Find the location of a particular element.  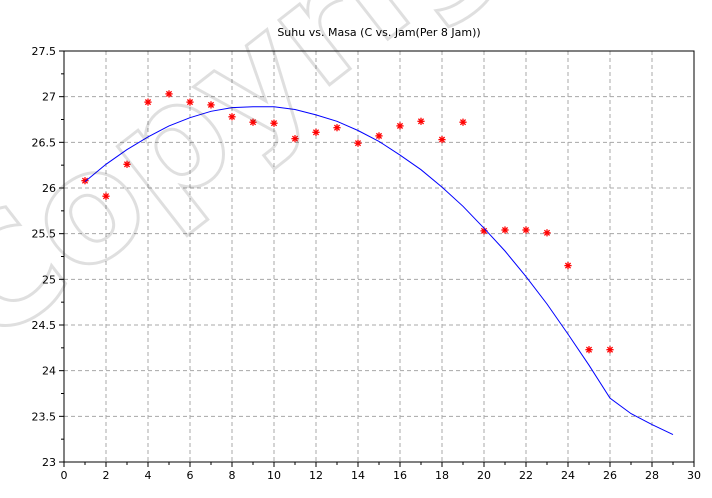

x-tick-label: 26 is located at coordinates (610, 475).